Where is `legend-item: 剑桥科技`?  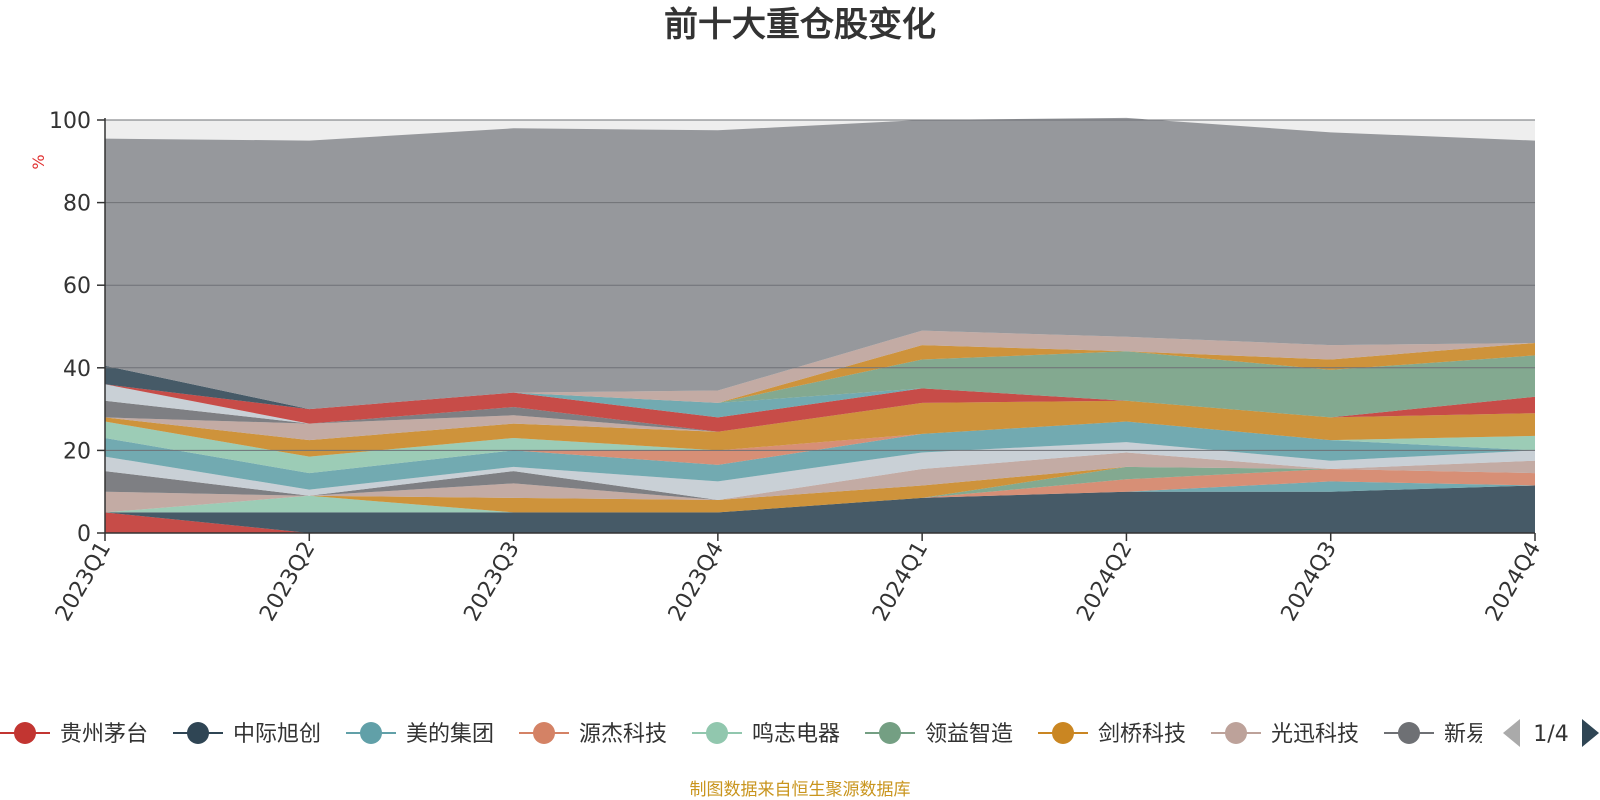
legend-item: 剑桥科技 is located at coordinates (1112, 734).